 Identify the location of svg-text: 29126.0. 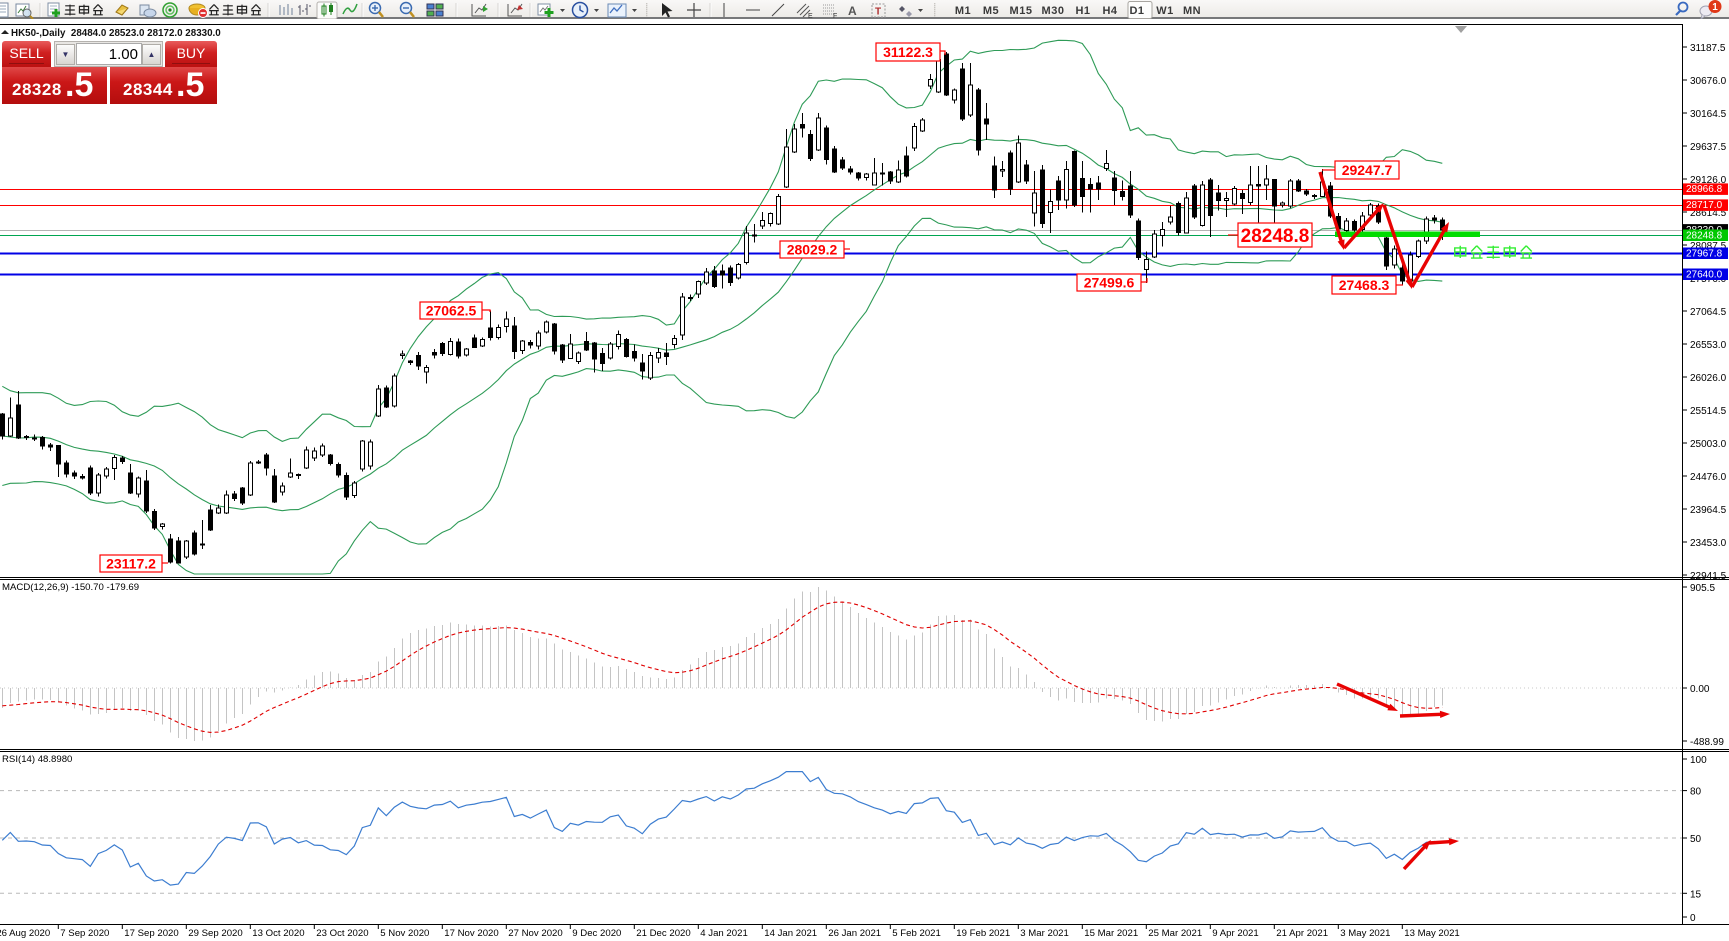
(1708, 180).